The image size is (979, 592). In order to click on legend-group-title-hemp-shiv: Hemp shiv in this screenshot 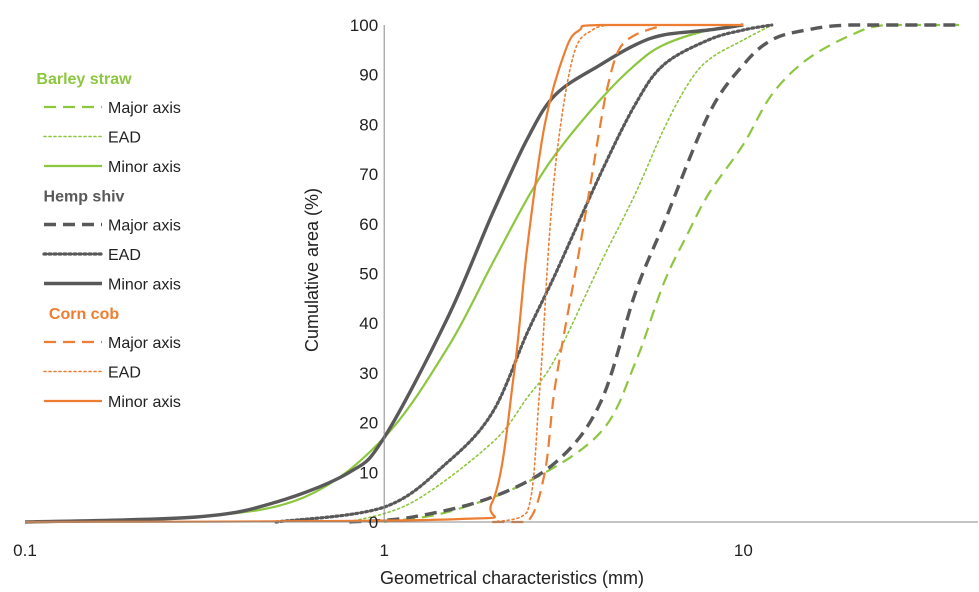, I will do `click(84, 197)`.